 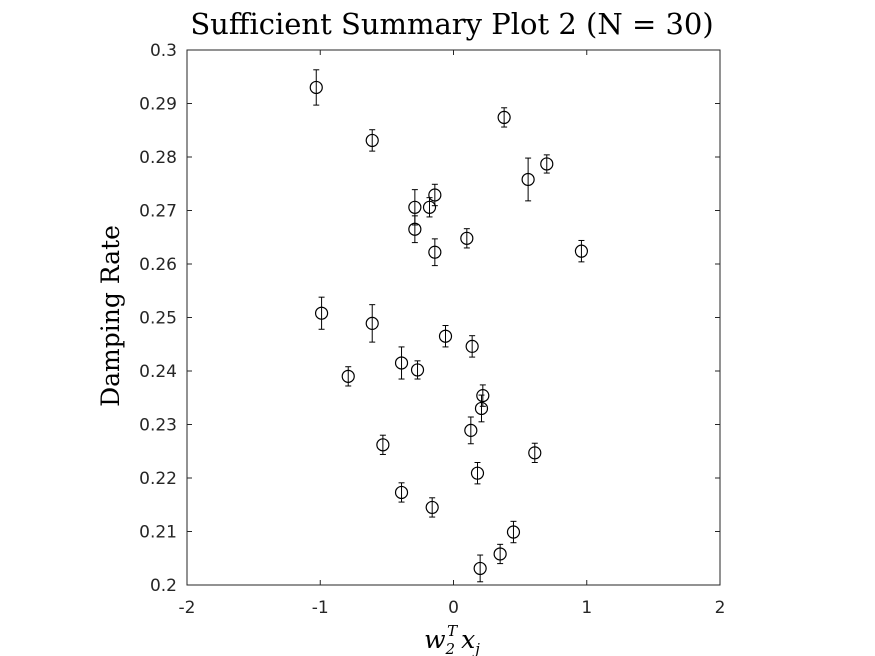 What do you see at coordinates (158, 265) in the screenshot?
I see `y-tick-label: 0.26` at bounding box center [158, 265].